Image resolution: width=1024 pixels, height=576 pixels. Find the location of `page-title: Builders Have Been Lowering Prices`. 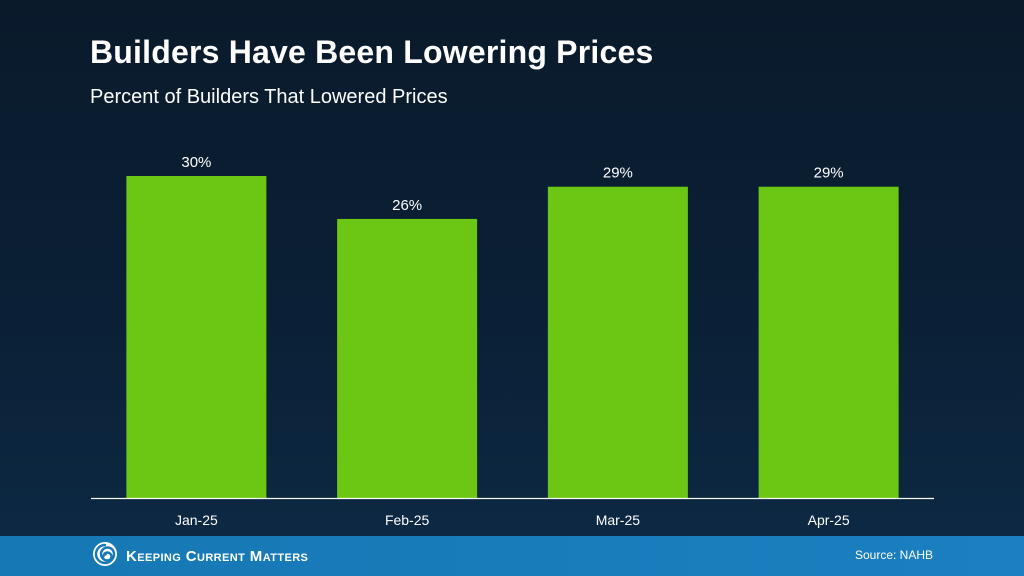

page-title: Builders Have Been Lowering Prices is located at coordinates (372, 52).